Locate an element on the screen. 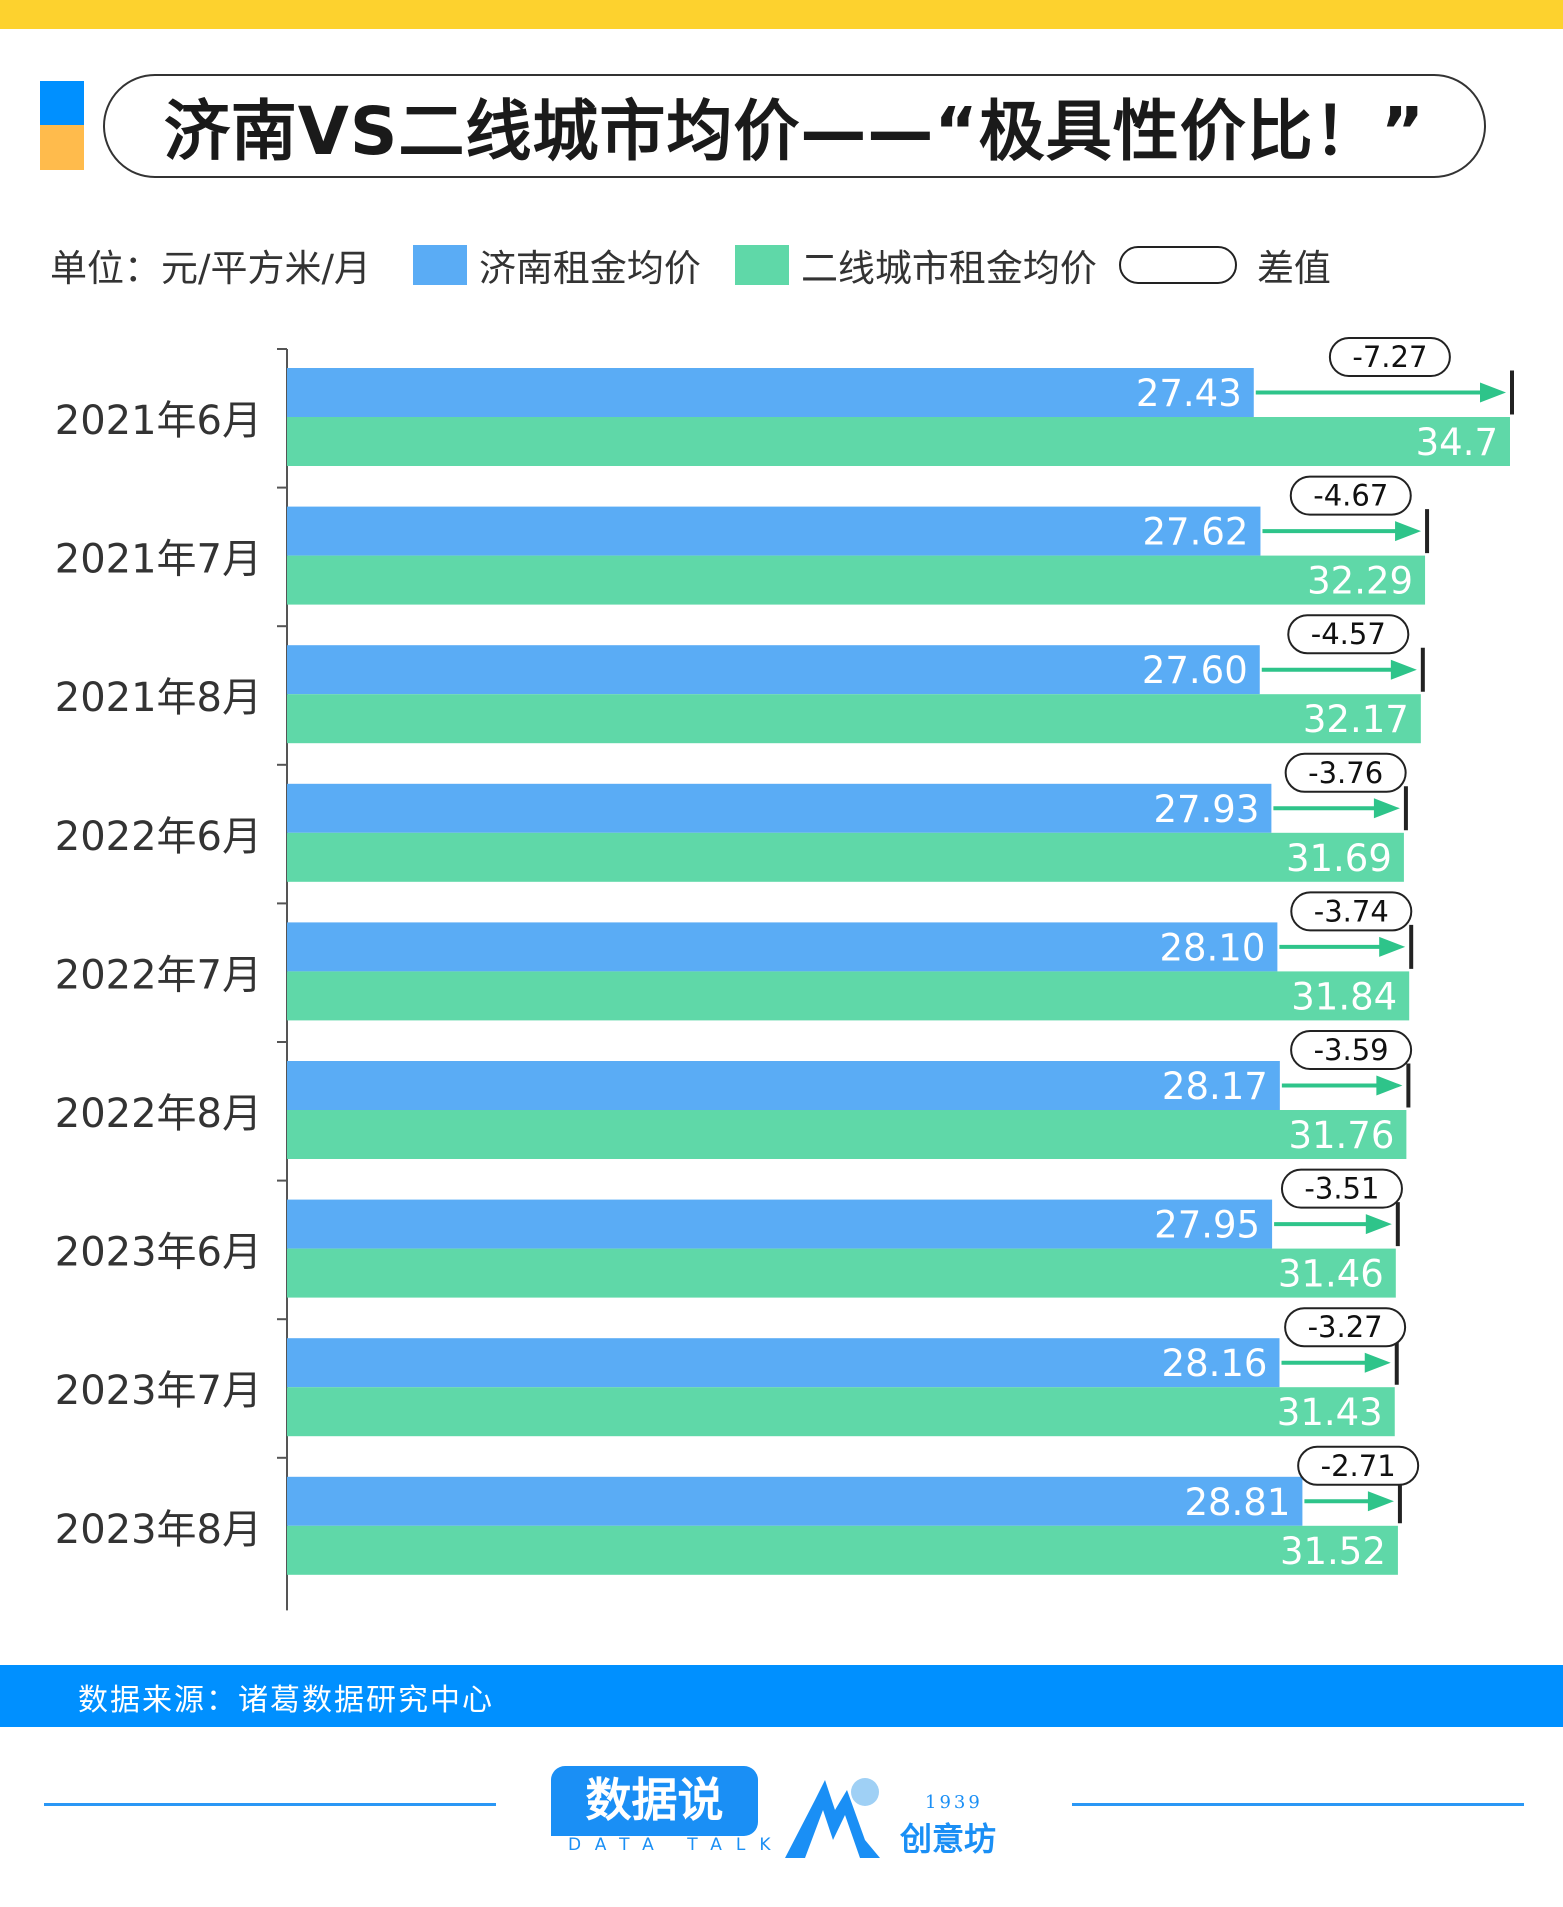 The width and height of the screenshot is (1563, 1907). unit-label: 单位：元/平方米/月 is located at coordinates (210, 268).